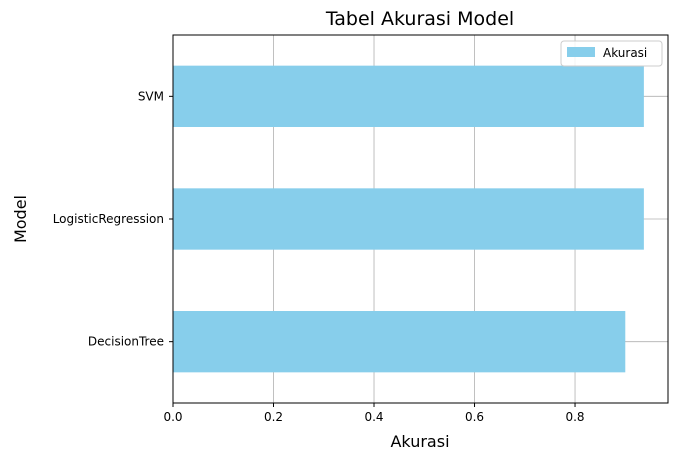 The height and width of the screenshot is (462, 678). I want to click on x-axis-title: Akurasi, so click(419, 441).